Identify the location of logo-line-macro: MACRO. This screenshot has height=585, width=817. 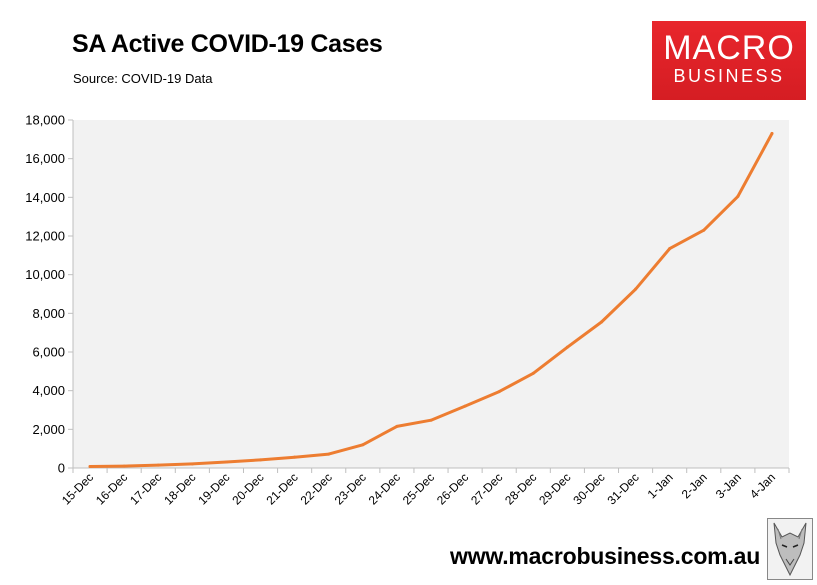
(729, 48).